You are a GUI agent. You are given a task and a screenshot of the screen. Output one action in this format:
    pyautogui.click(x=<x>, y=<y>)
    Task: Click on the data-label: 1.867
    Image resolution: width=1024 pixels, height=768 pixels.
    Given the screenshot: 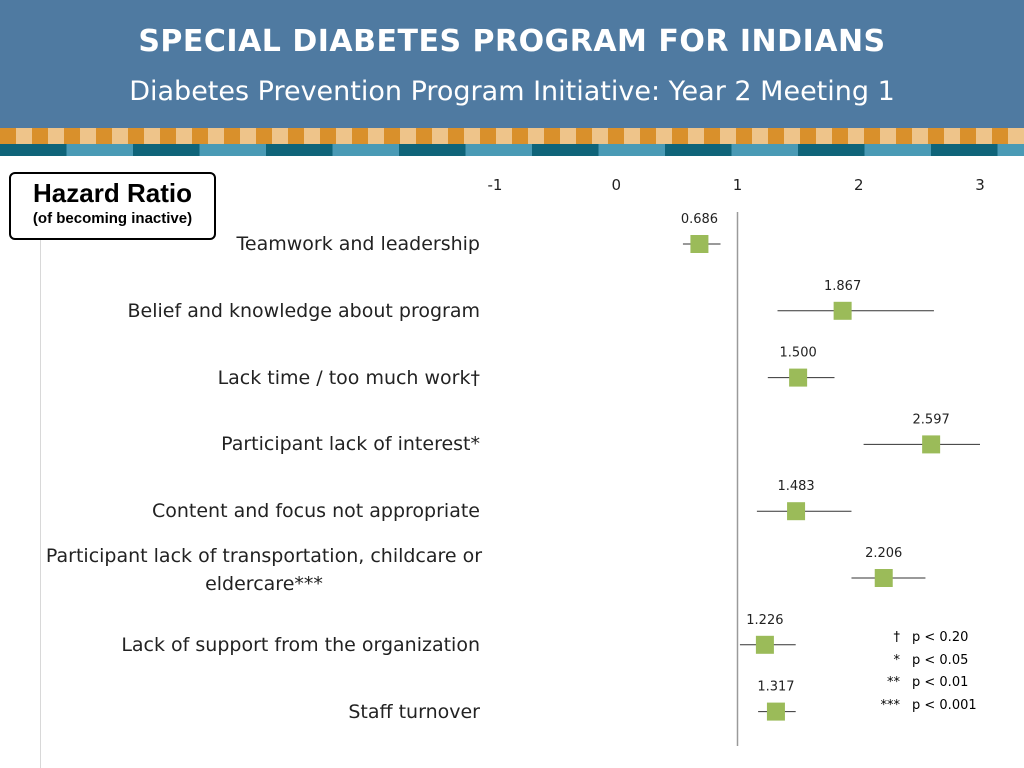 What is the action you would take?
    pyautogui.click(x=842, y=286)
    